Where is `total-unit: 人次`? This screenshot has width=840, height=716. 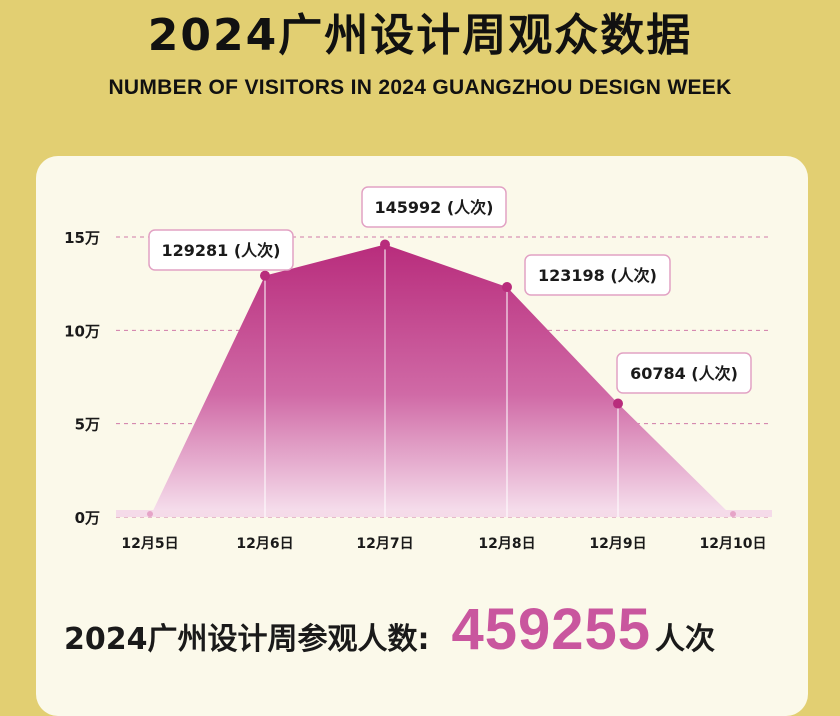
total-unit: 人次 is located at coordinates (685, 639).